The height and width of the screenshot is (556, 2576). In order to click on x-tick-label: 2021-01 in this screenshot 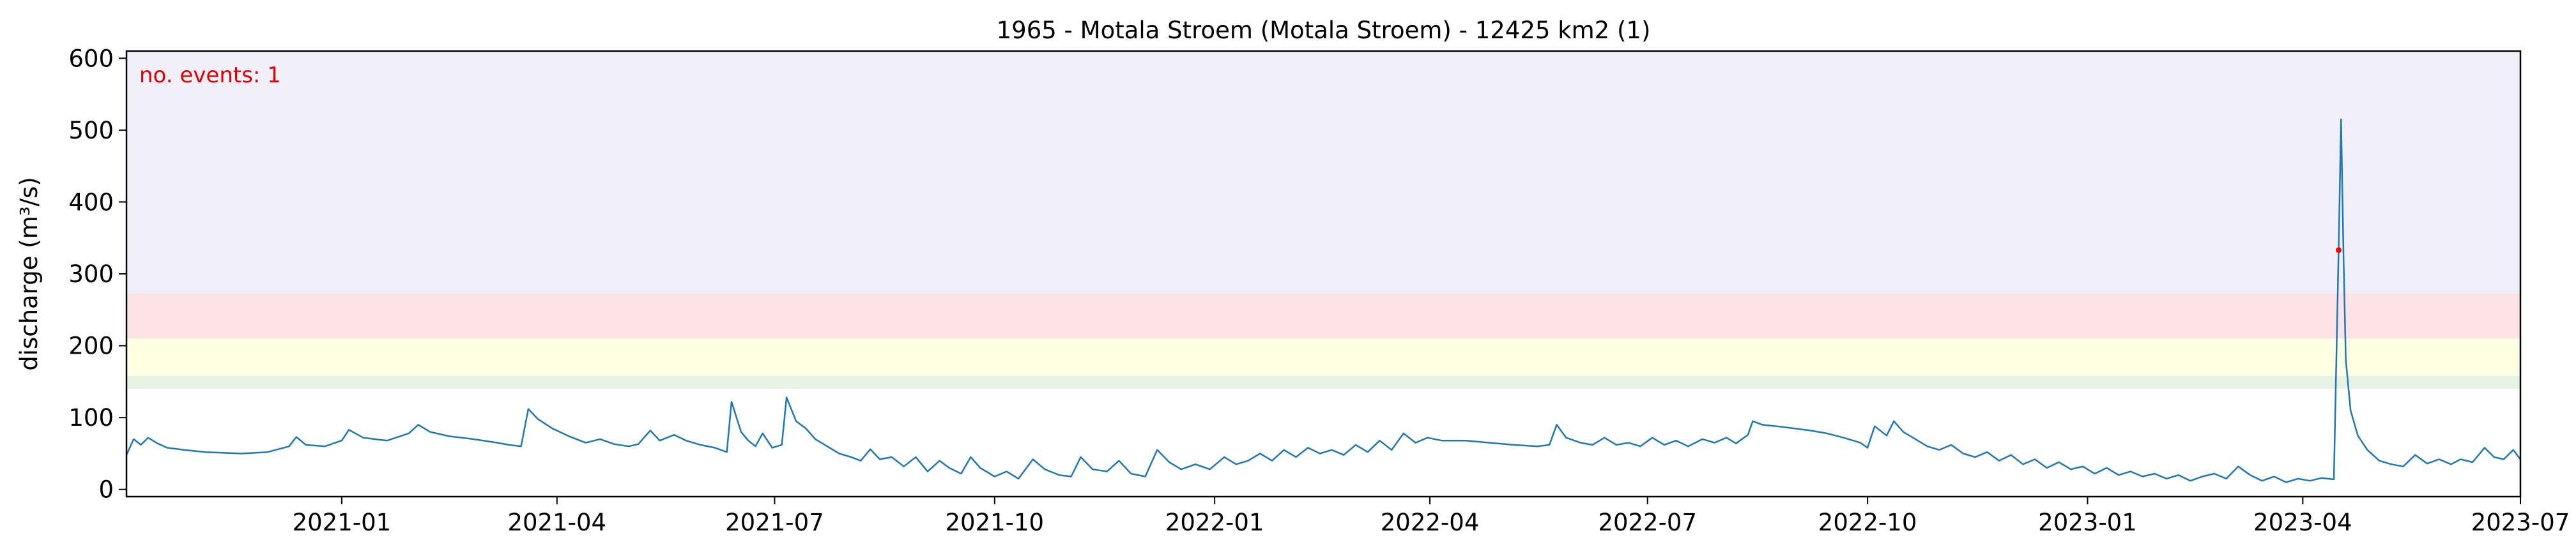, I will do `click(342, 522)`.